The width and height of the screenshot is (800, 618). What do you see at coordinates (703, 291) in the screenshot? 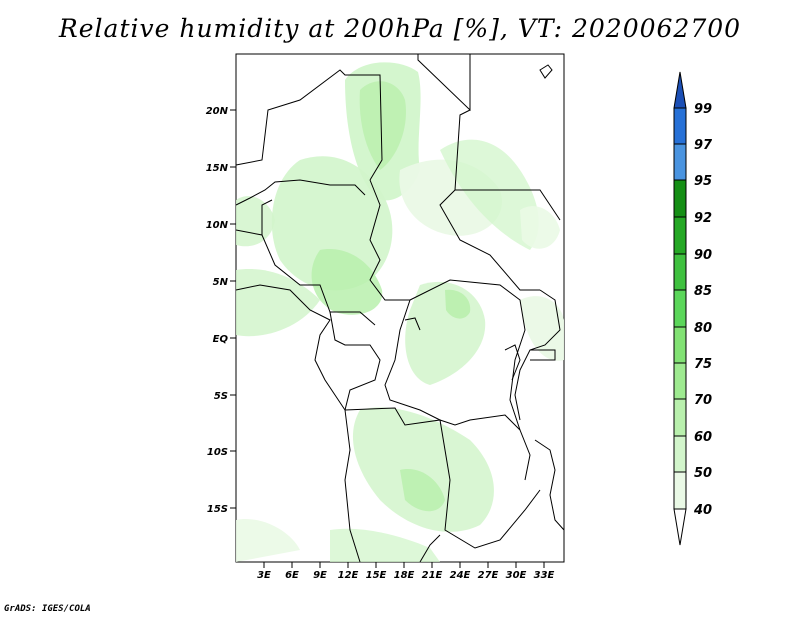
I see `colorbar-label-85: 85` at bounding box center [703, 291].